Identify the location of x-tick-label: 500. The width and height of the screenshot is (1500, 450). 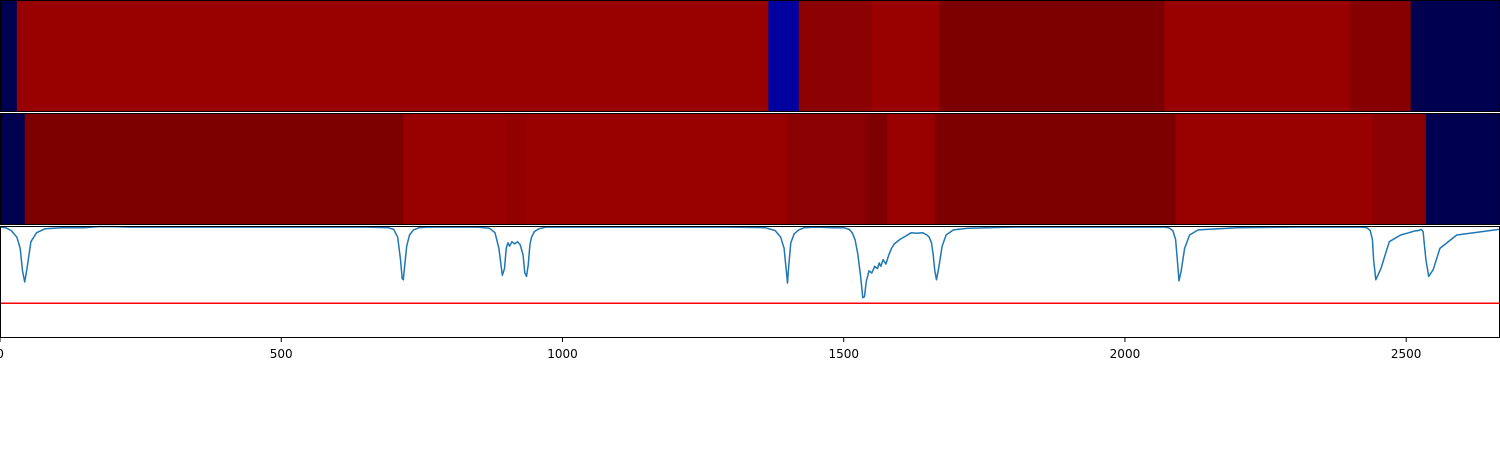
(281, 354).